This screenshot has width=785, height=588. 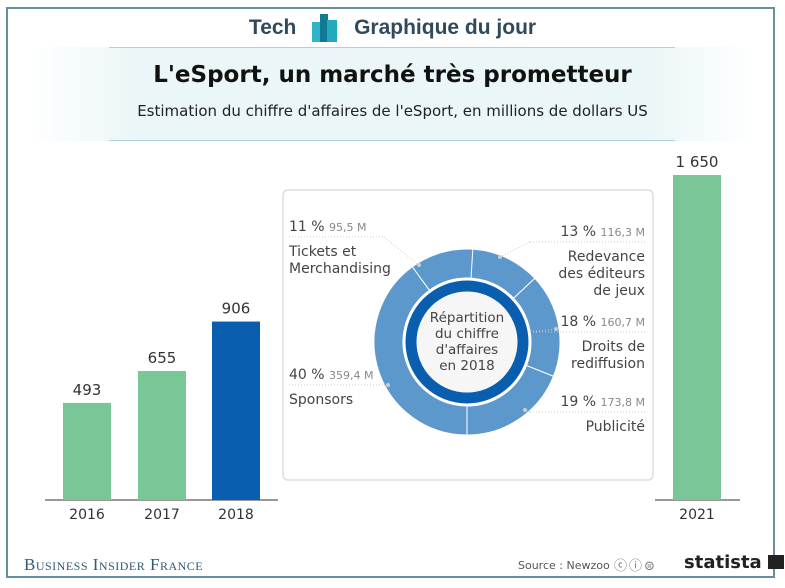 What do you see at coordinates (623, 322) in the screenshot?
I see `slice-value: 160,7 M` at bounding box center [623, 322].